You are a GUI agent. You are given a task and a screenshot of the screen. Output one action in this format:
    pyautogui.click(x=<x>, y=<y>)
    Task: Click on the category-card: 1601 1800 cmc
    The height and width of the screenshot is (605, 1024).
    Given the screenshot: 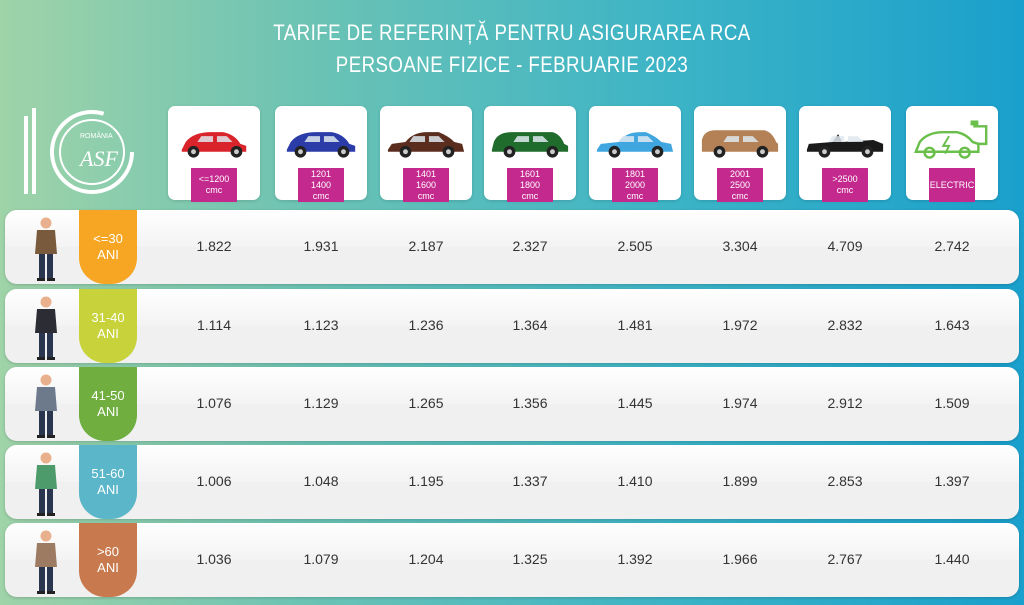 What is the action you would take?
    pyautogui.click(x=530, y=154)
    